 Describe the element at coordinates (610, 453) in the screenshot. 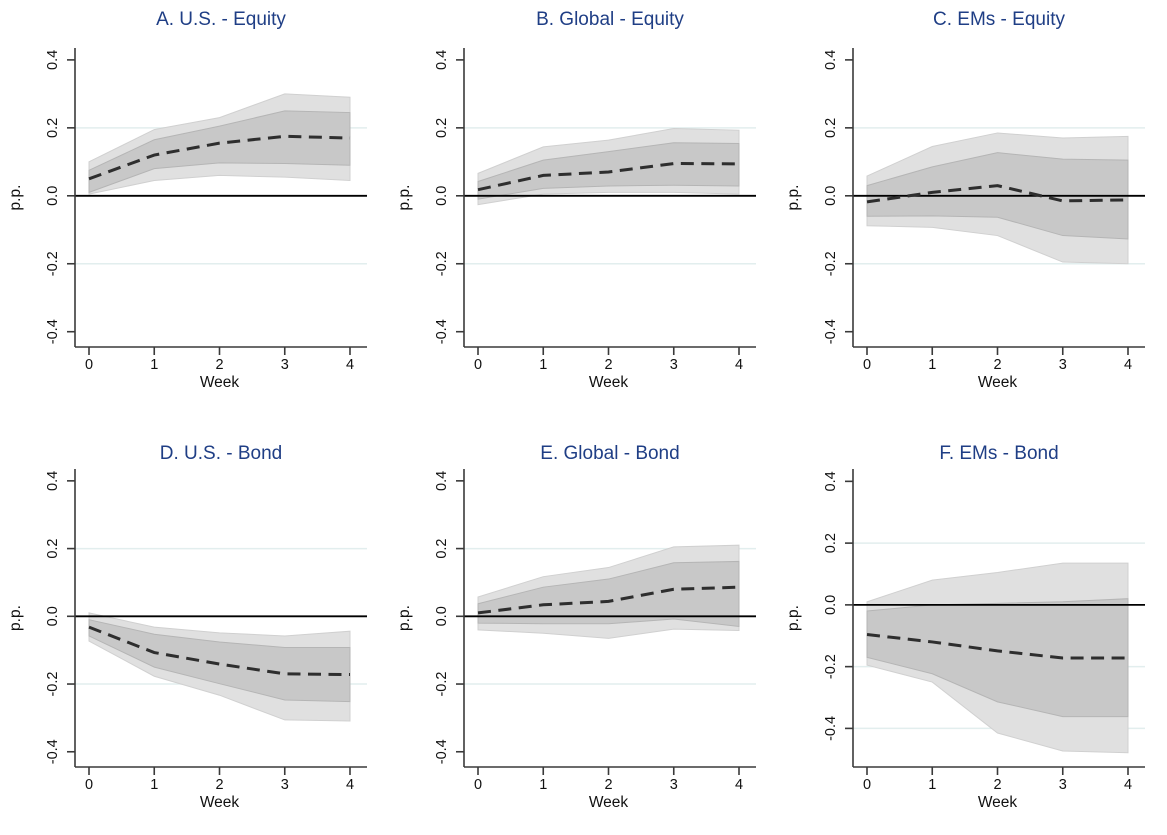

I see `panel-title-global-bond: E. Global - Bond` at that location.